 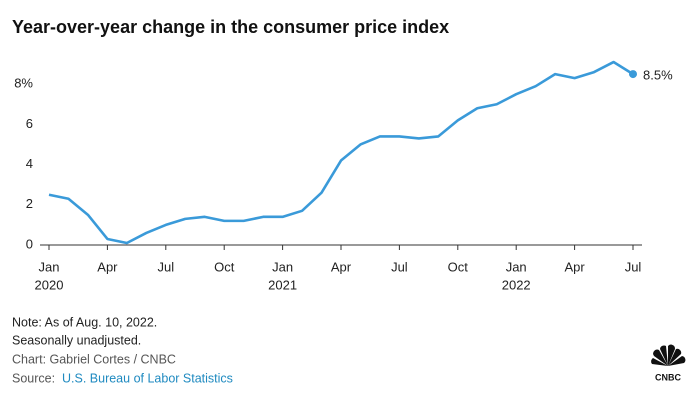 What do you see at coordinates (147, 378) in the screenshot?
I see `source-link: U.S. Bureau of Labor Statistics` at bounding box center [147, 378].